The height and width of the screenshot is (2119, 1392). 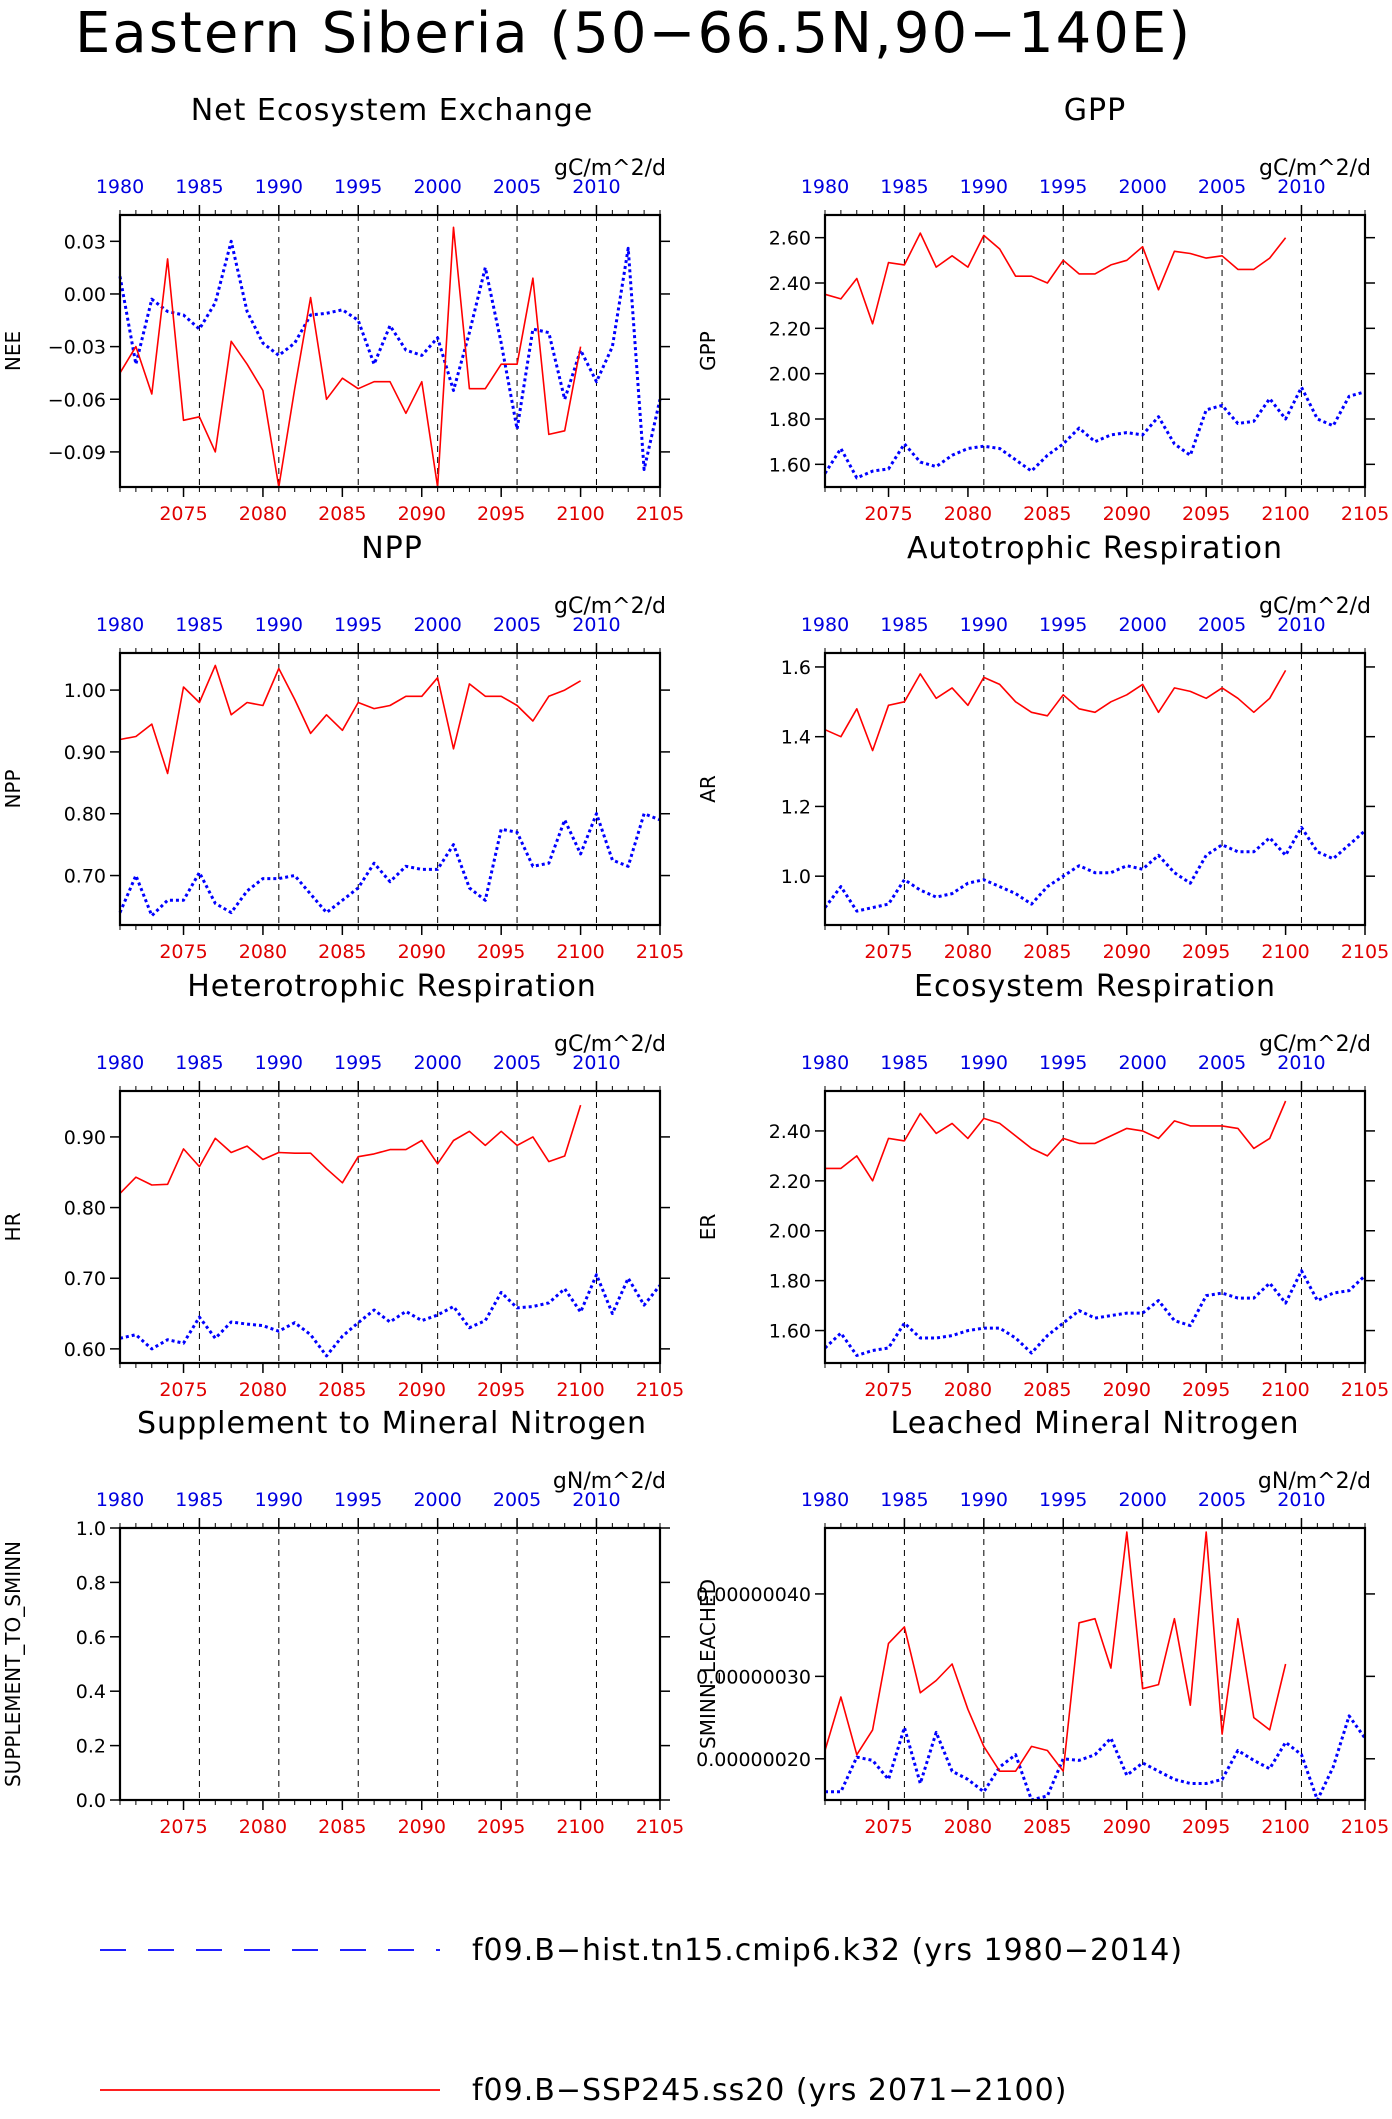 I want to click on y-tick-label: 0.2, so click(x=91, y=1747).